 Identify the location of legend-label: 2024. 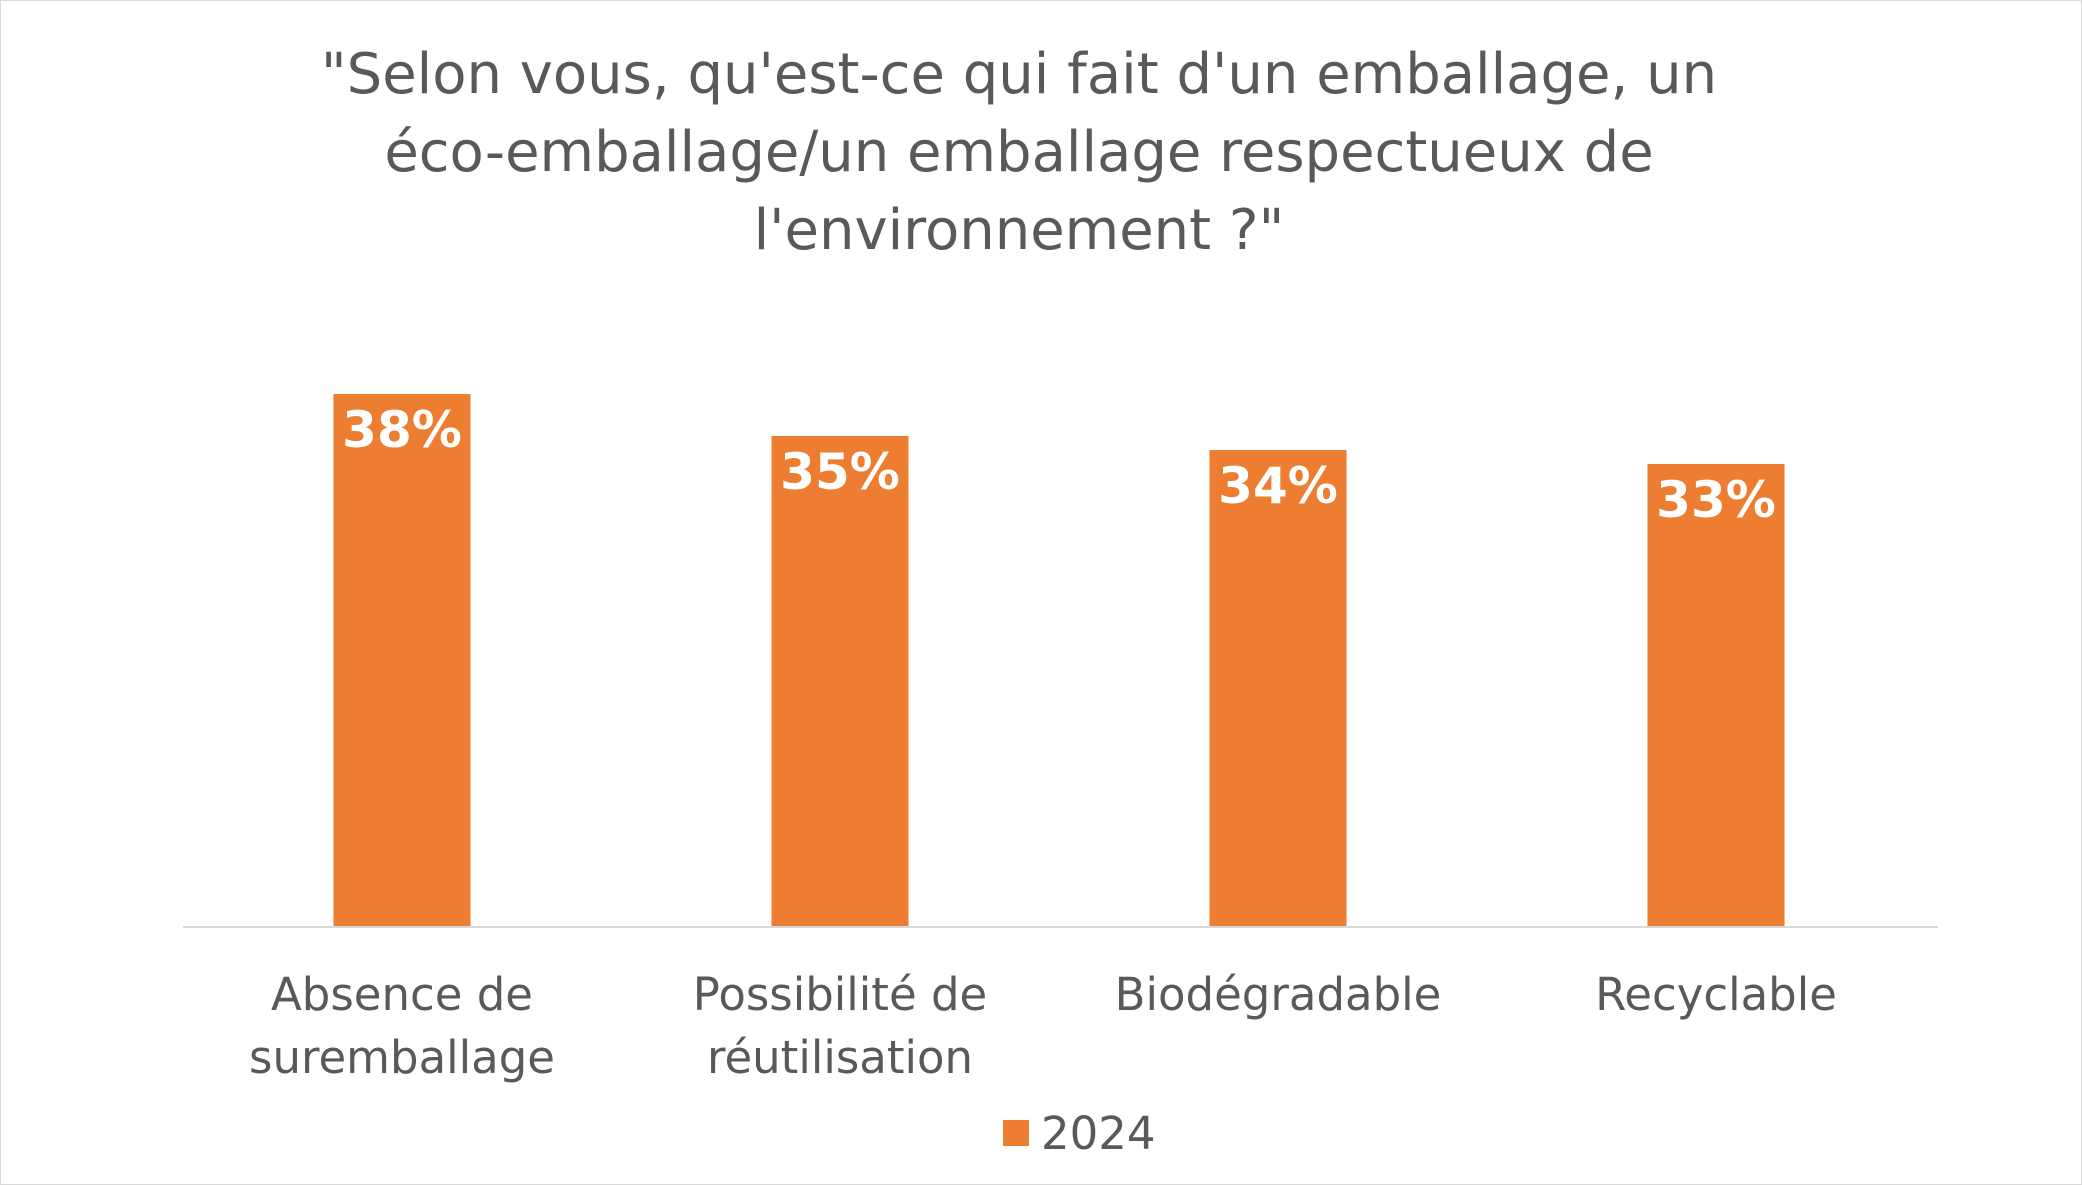
(1098, 1133).